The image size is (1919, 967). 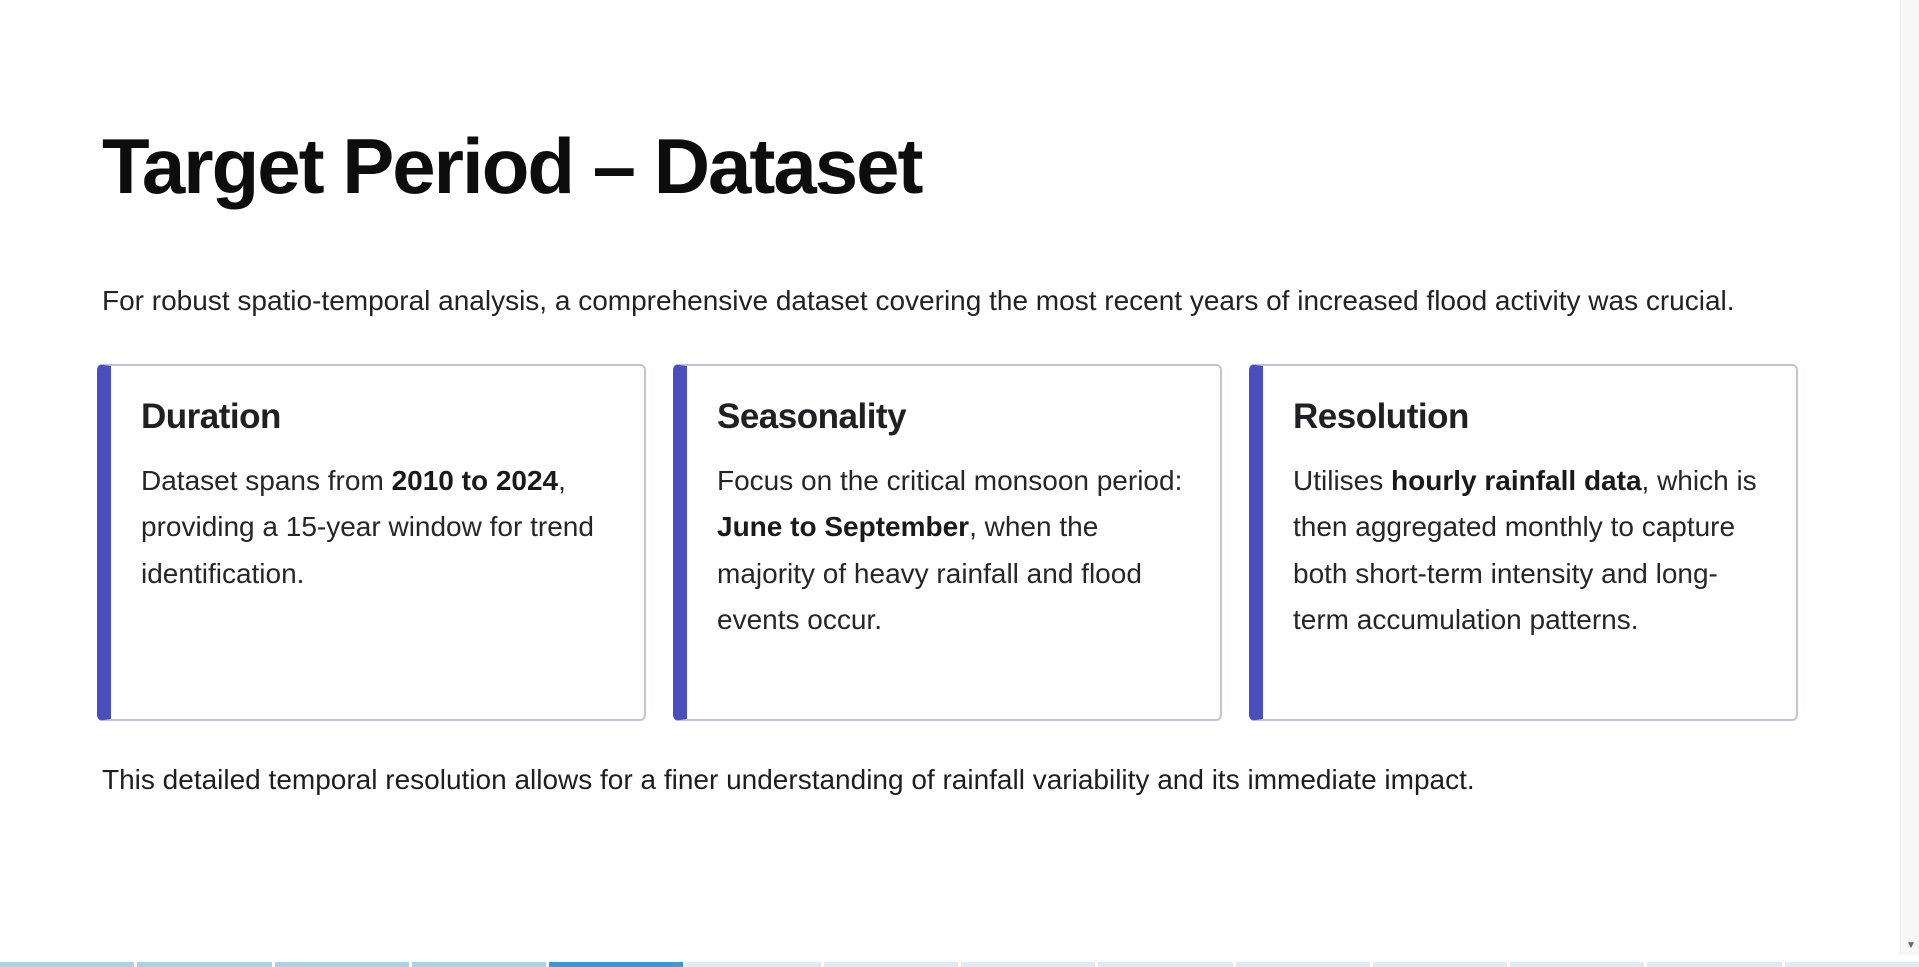 What do you see at coordinates (843, 527) in the screenshot?
I see `card-text-highlight: June to September` at bounding box center [843, 527].